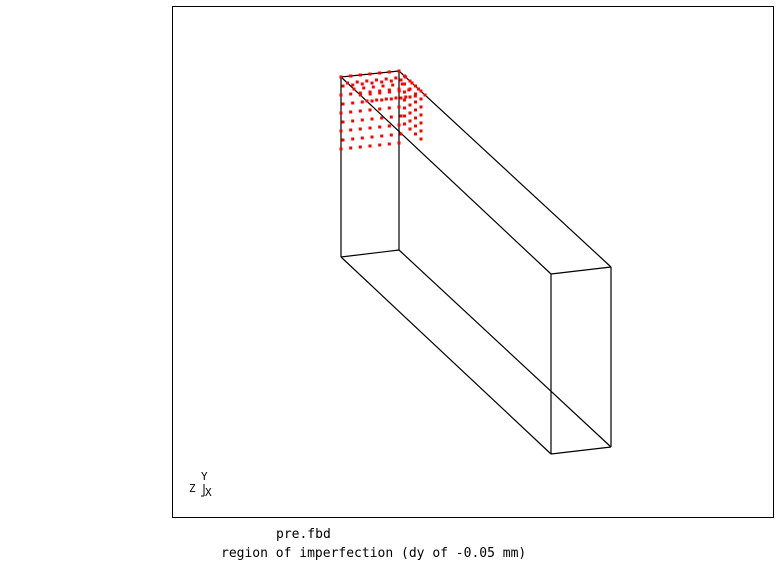  I want to click on wireframe-edge-cd, so click(370, 253).